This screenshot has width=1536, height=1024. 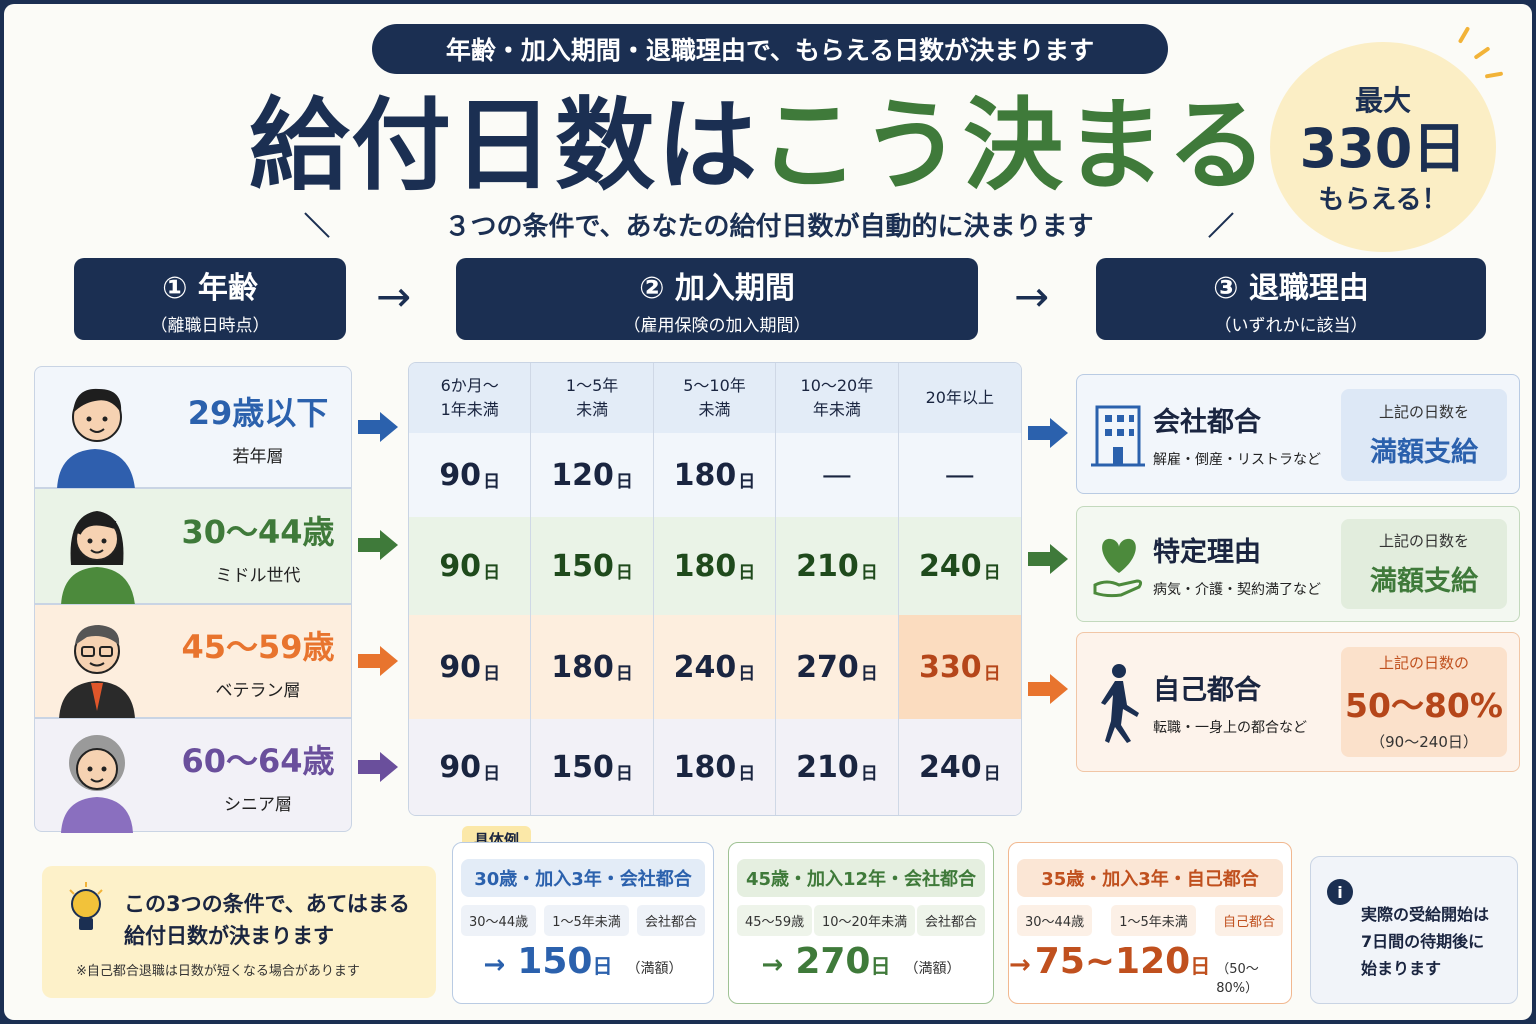 What do you see at coordinates (1237, 459) in the screenshot?
I see `reason-examples: 解雇・倒産・リストラなど` at bounding box center [1237, 459].